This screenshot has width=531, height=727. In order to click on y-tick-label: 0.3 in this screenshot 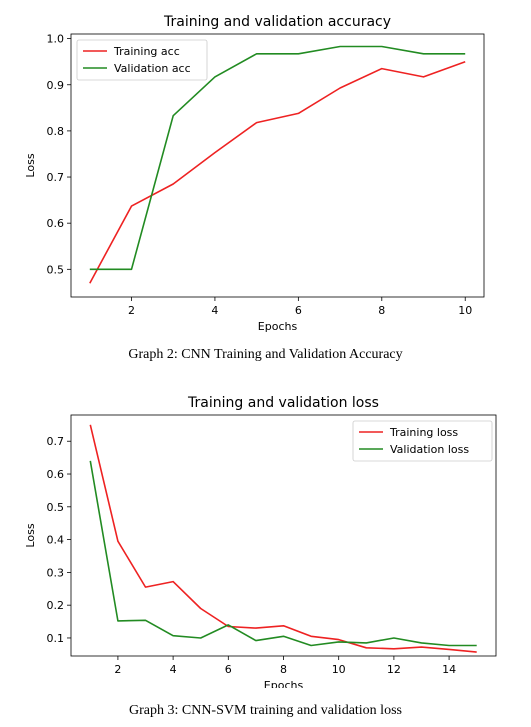, I will do `click(56, 572)`.